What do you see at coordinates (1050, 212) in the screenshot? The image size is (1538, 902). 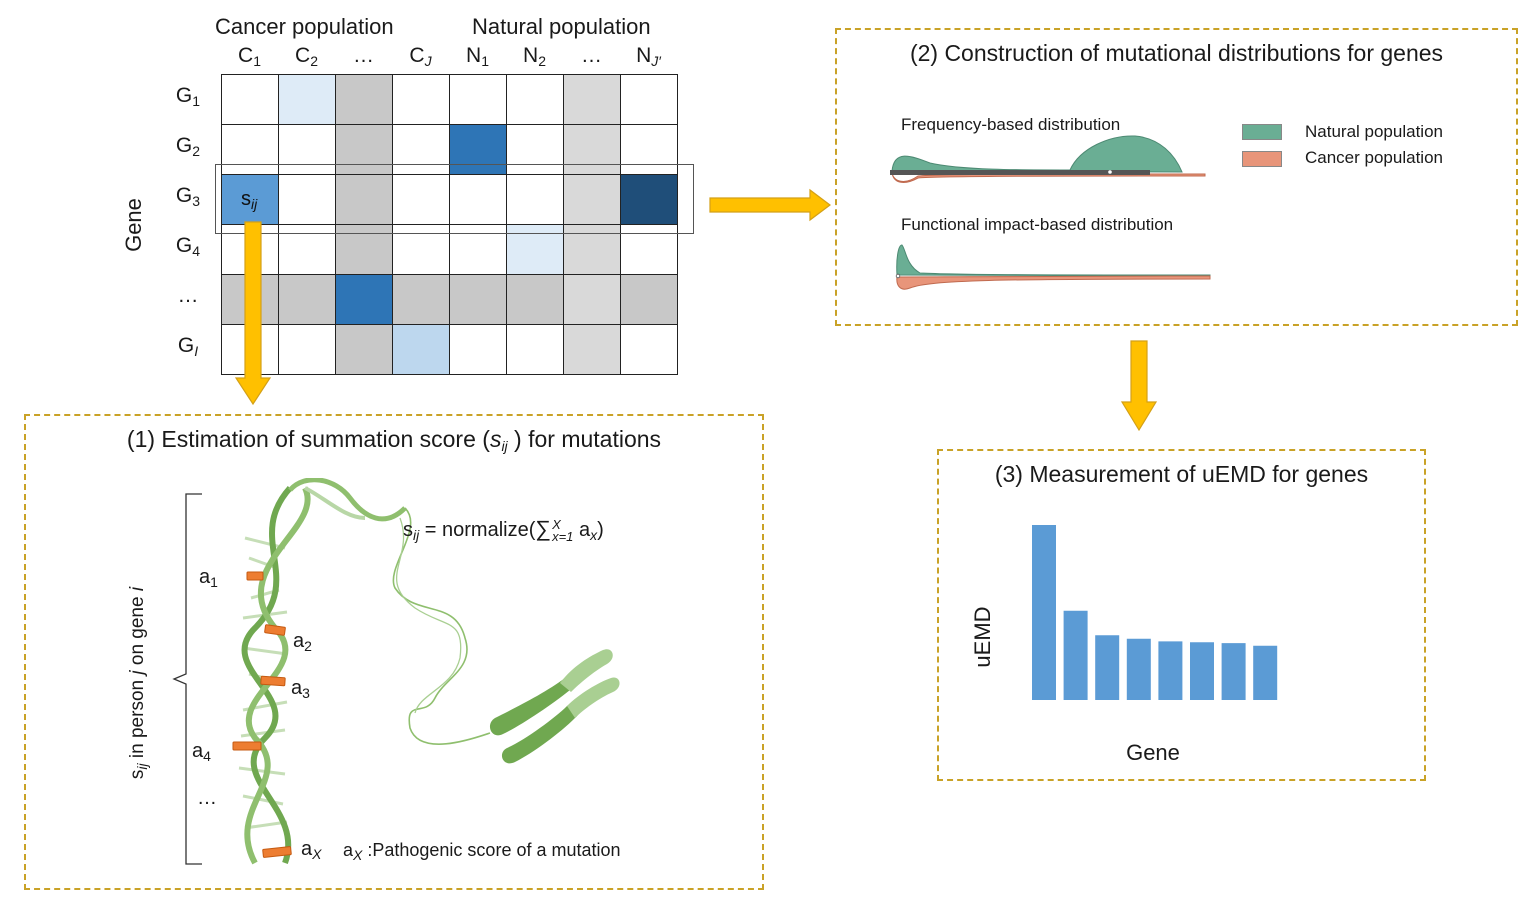 I see `distribution-plots` at bounding box center [1050, 212].